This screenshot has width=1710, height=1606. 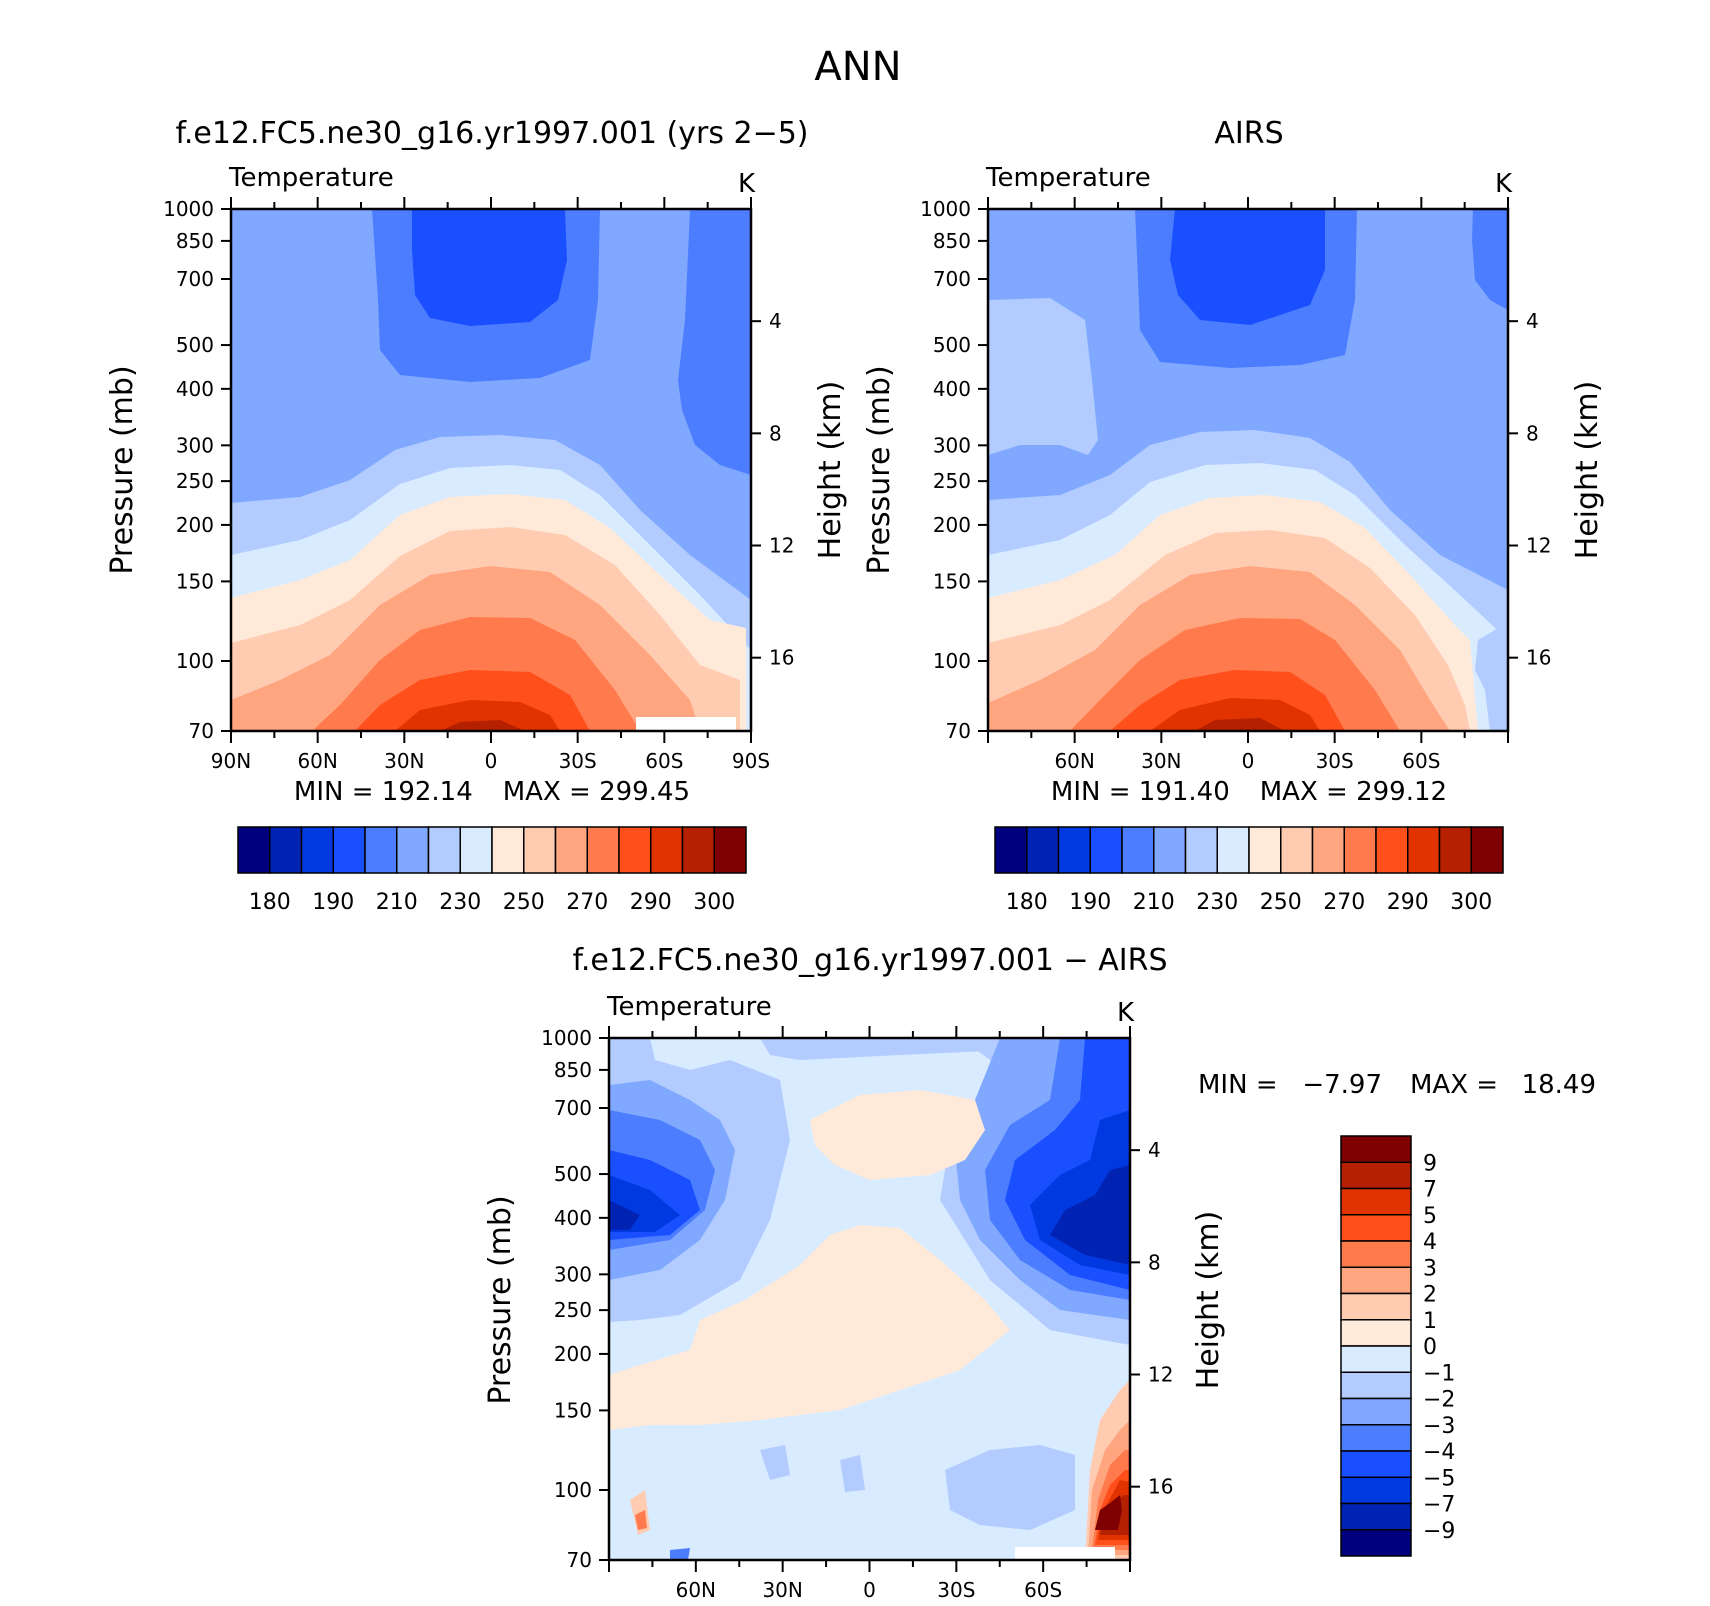 What do you see at coordinates (952, 661) in the screenshot?
I see `y-tick-label: 100` at bounding box center [952, 661].